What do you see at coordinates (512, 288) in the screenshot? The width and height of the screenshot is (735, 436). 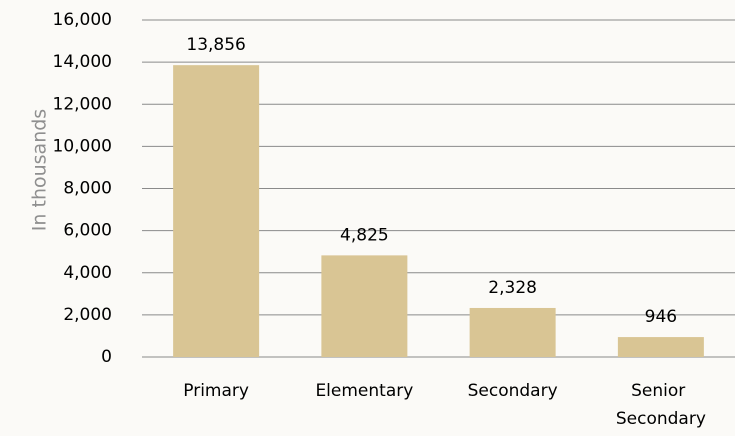 I see `data-label: 2,328` at bounding box center [512, 288].